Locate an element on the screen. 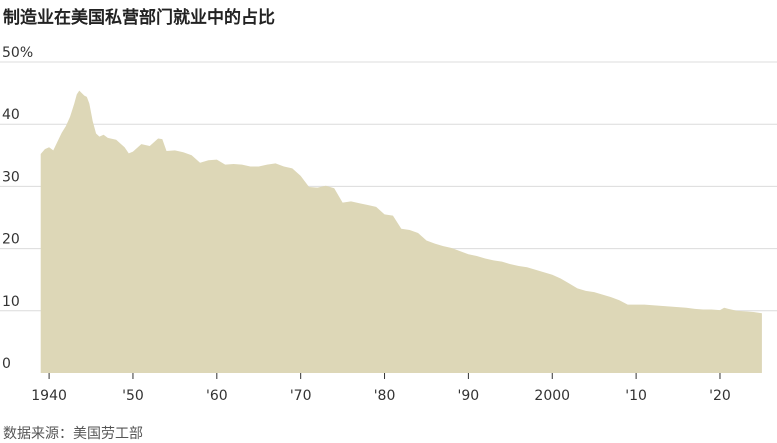 The image size is (777, 443). y-tick-label: 50% is located at coordinates (17, 53).